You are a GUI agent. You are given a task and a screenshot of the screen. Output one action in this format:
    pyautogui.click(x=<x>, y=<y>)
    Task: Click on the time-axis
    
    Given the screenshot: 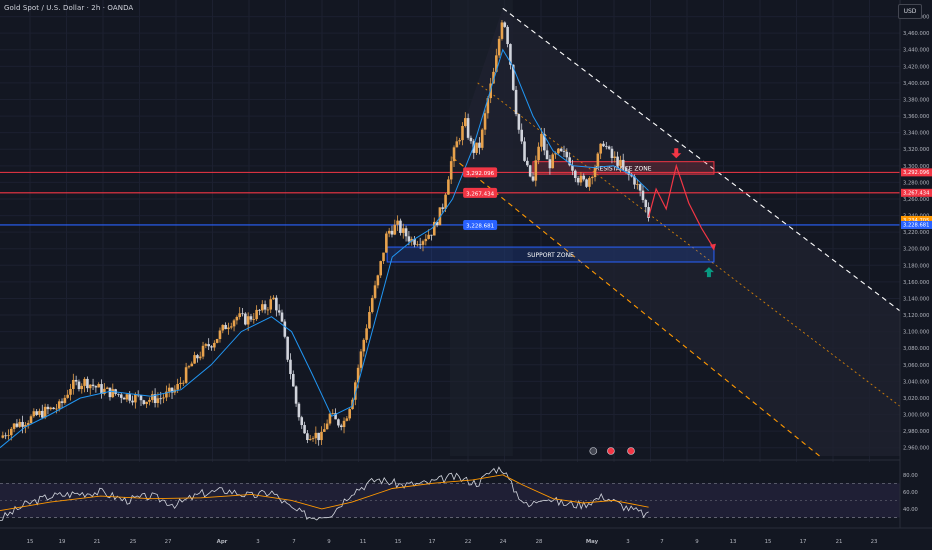 What is the action you would take?
    pyautogui.click(x=466, y=539)
    